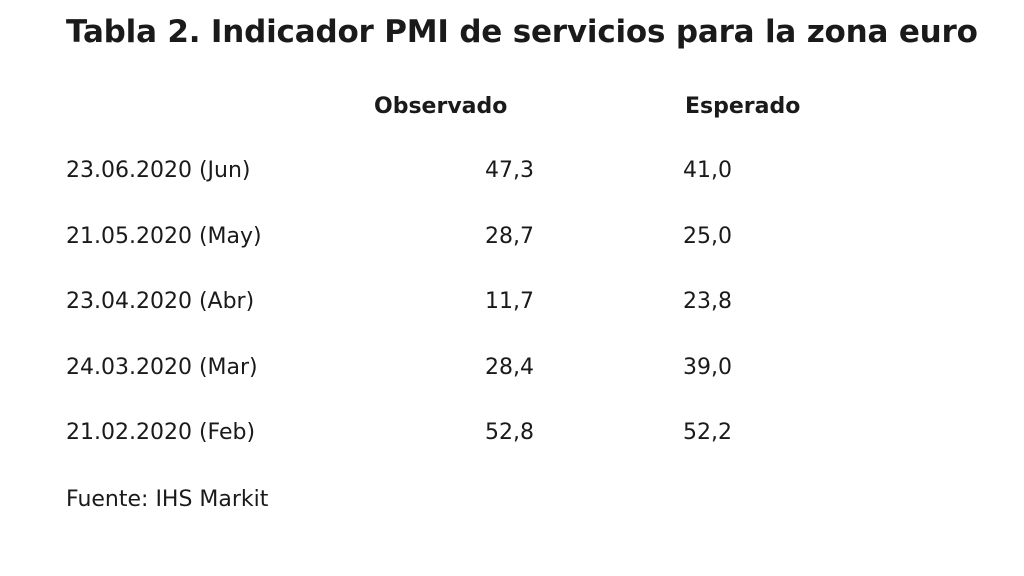 The width and height of the screenshot is (1024, 576). What do you see at coordinates (509, 170) in the screenshot?
I see `table-cell-observado: 47,3` at bounding box center [509, 170].